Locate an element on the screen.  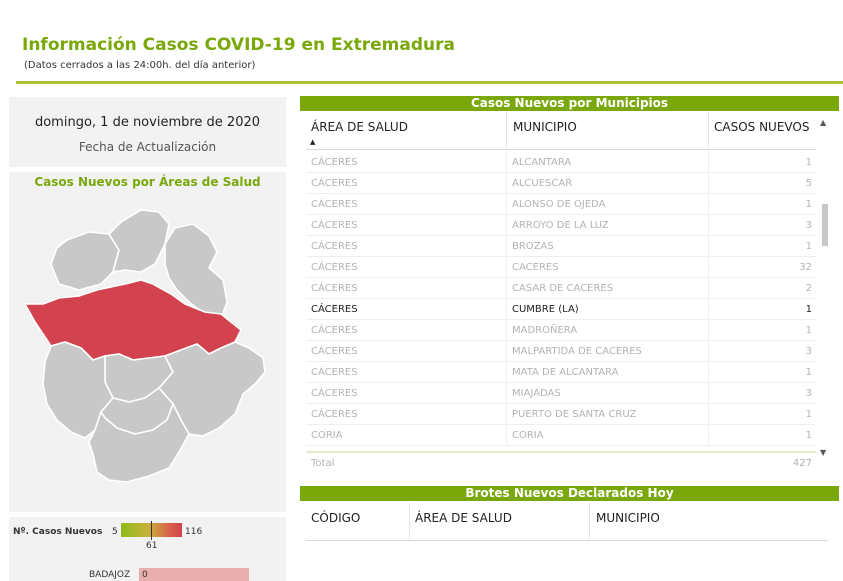
table-row: CÁCERES CASAR DE CACERES 2 is located at coordinates (561, 288).